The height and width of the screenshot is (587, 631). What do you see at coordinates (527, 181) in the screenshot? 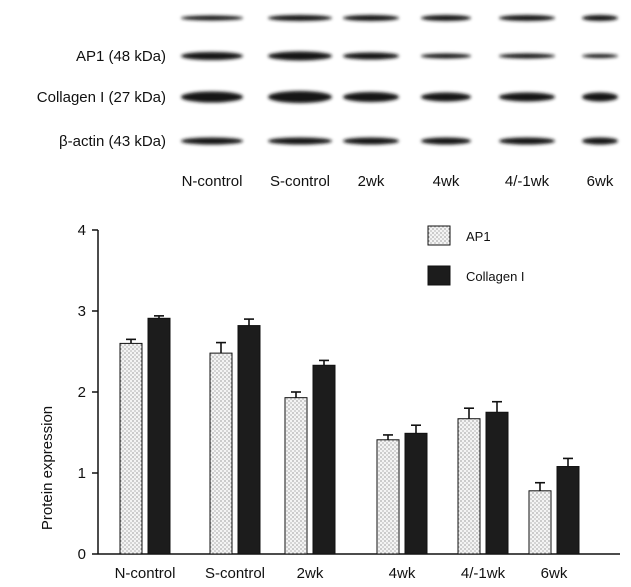
I see `blot-lane-label: 4/-1wk` at bounding box center [527, 181].